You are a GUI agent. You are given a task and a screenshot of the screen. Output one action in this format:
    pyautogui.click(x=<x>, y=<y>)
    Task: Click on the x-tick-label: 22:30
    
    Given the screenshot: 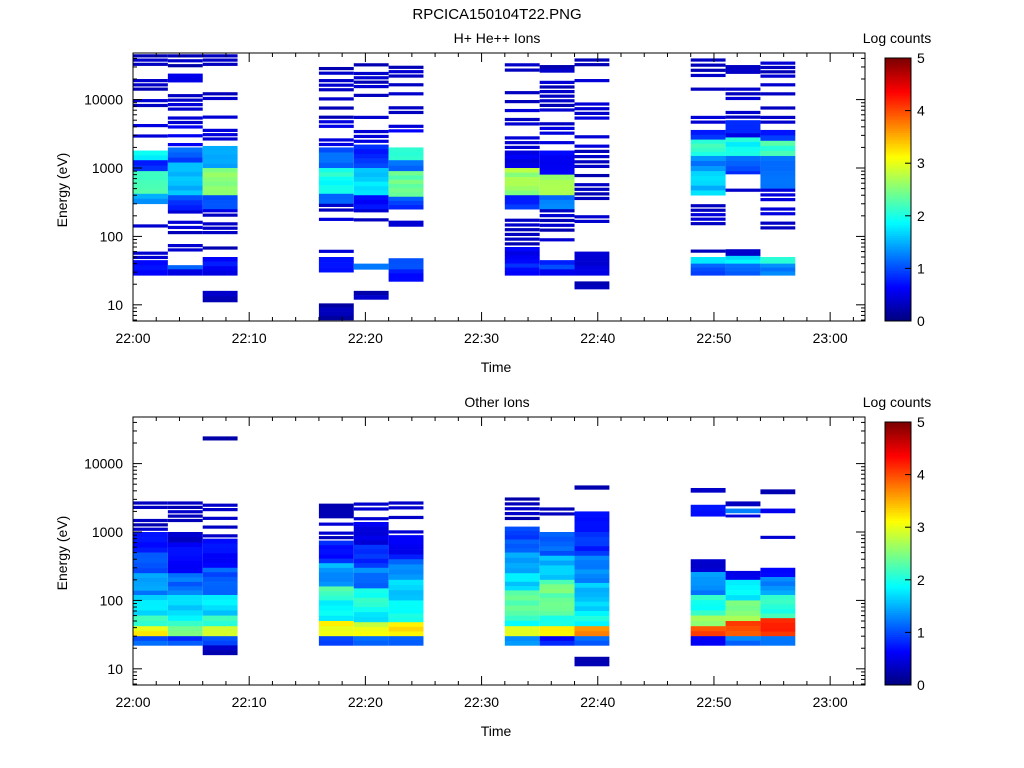 What is the action you would take?
    pyautogui.click(x=481, y=702)
    